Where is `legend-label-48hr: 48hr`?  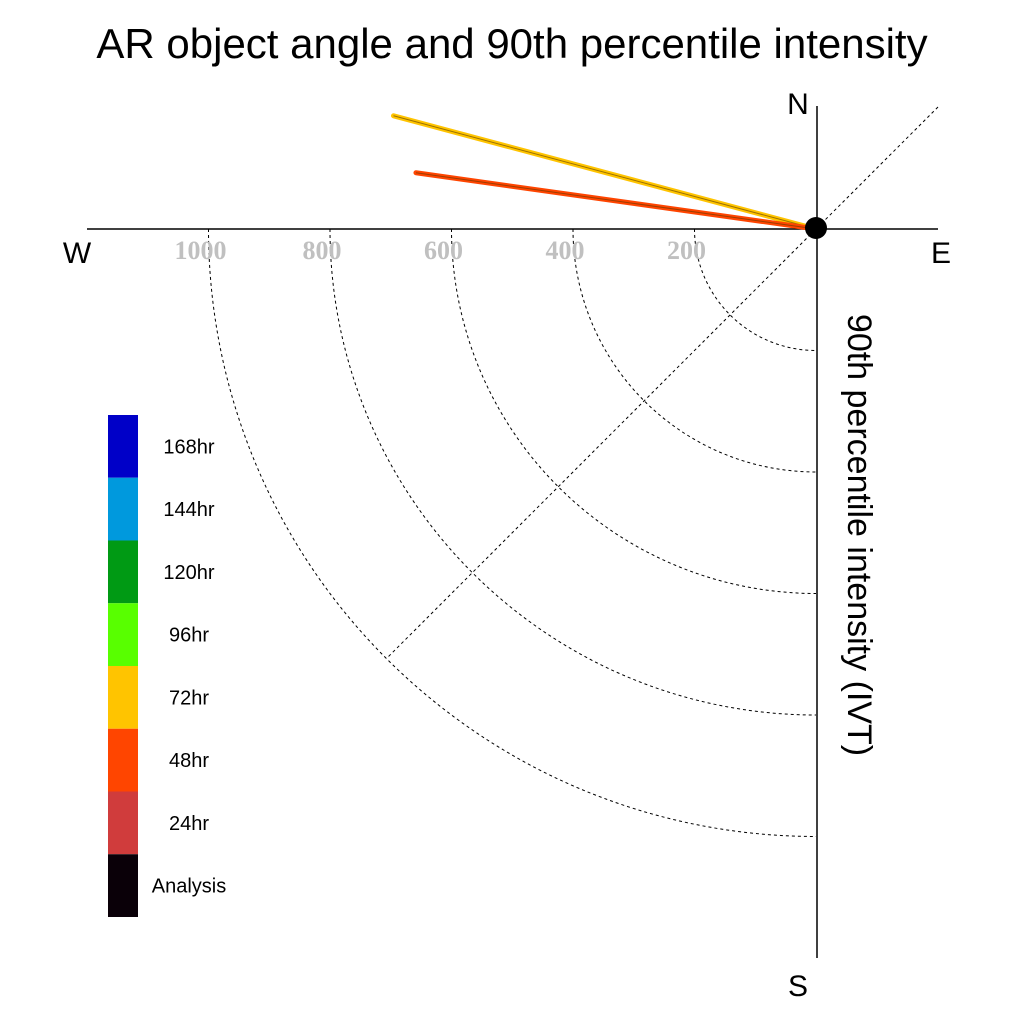
legend-label-48hr: 48hr is located at coordinates (189, 761).